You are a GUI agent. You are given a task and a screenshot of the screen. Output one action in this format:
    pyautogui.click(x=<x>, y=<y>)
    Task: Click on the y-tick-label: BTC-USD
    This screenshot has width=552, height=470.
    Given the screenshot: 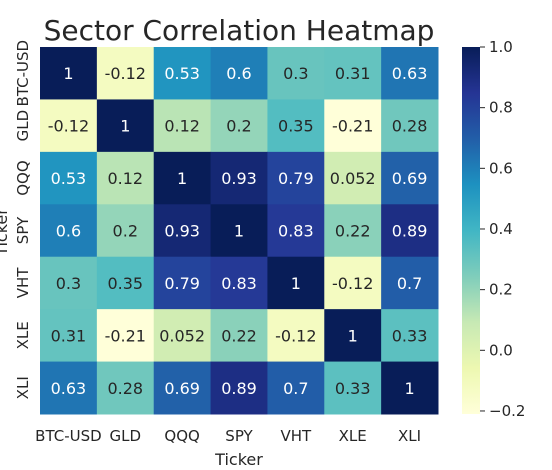 What is the action you would take?
    pyautogui.click(x=23, y=73)
    